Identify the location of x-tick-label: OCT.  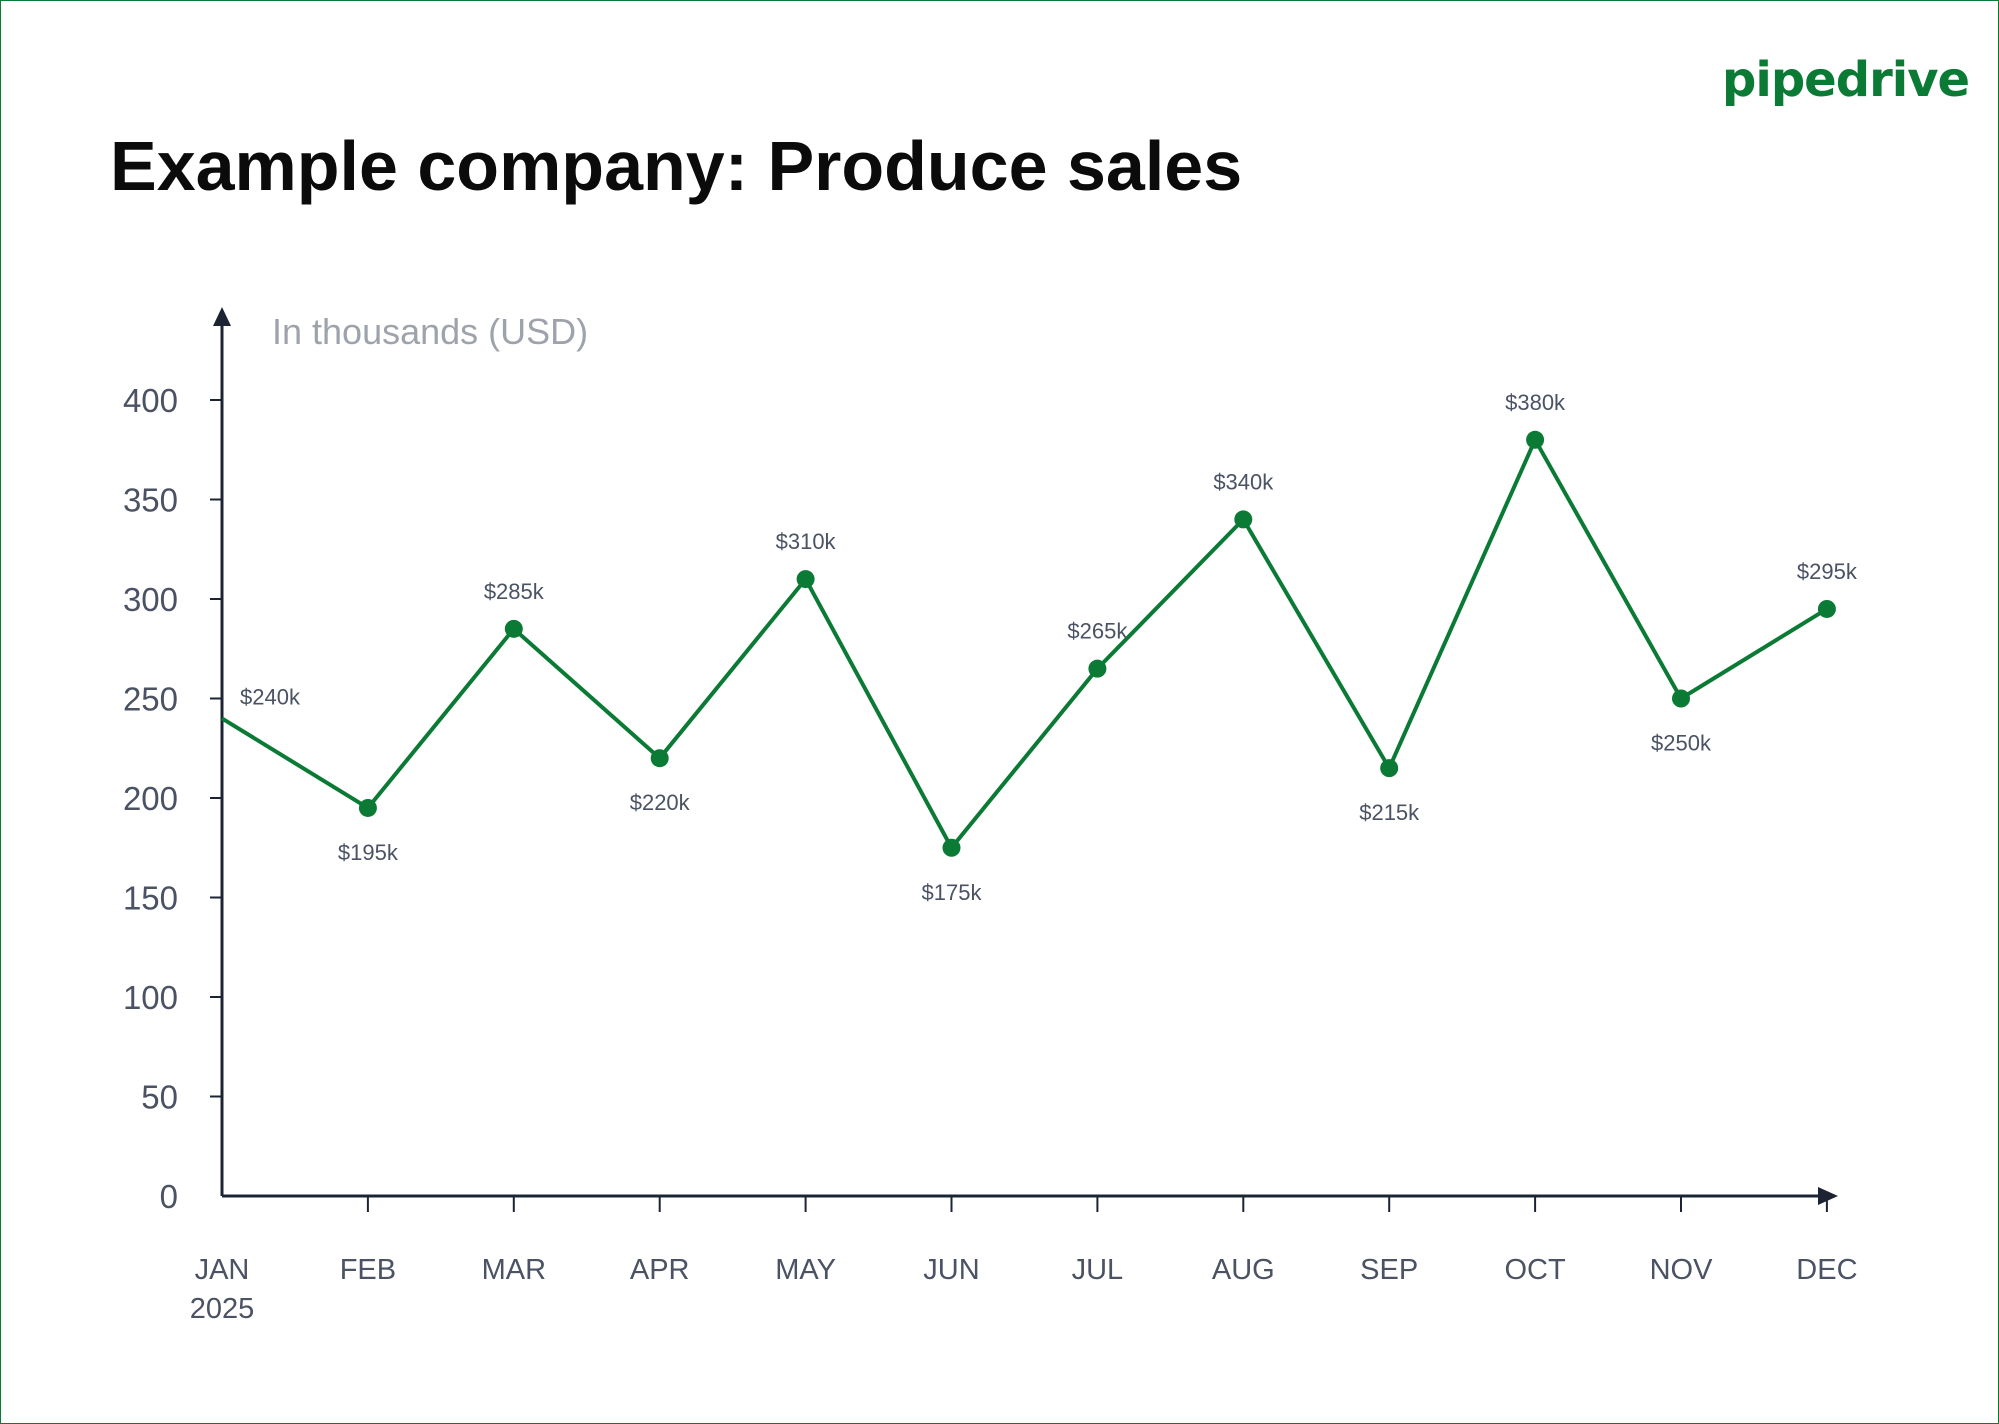
(1535, 1270).